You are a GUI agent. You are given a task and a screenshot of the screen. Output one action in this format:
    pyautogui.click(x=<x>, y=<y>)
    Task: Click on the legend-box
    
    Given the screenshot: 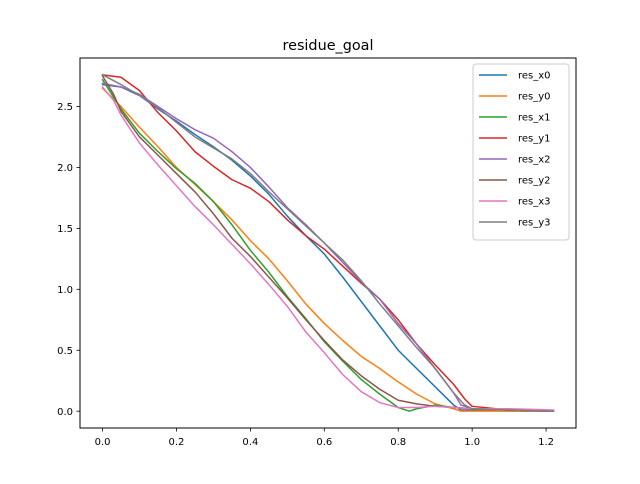 What is the action you would take?
    pyautogui.click(x=521, y=152)
    